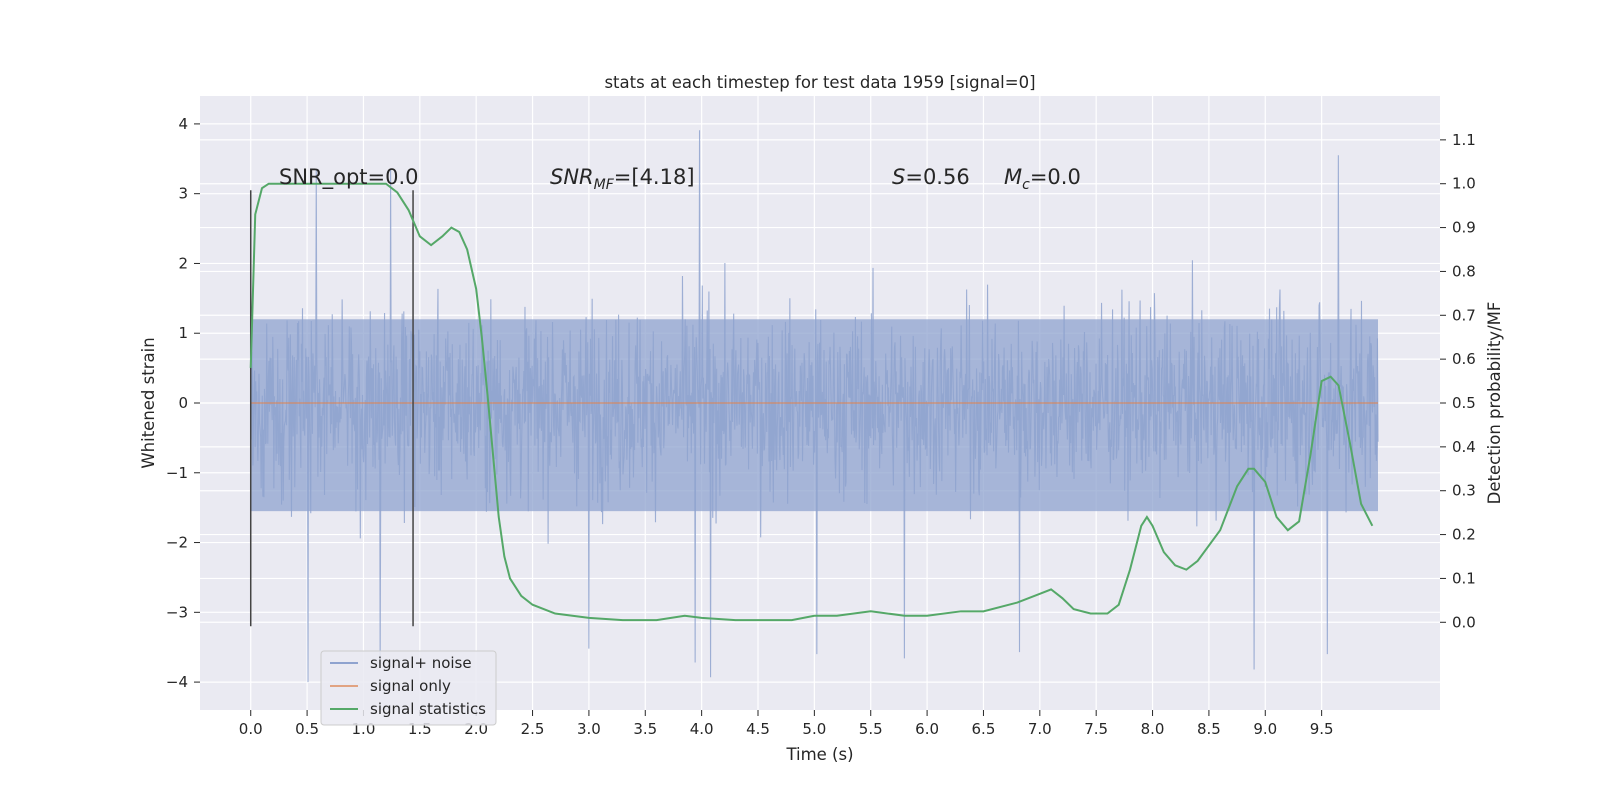  What do you see at coordinates (1153, 729) in the screenshot?
I see `x-tick-label: 8.0` at bounding box center [1153, 729].